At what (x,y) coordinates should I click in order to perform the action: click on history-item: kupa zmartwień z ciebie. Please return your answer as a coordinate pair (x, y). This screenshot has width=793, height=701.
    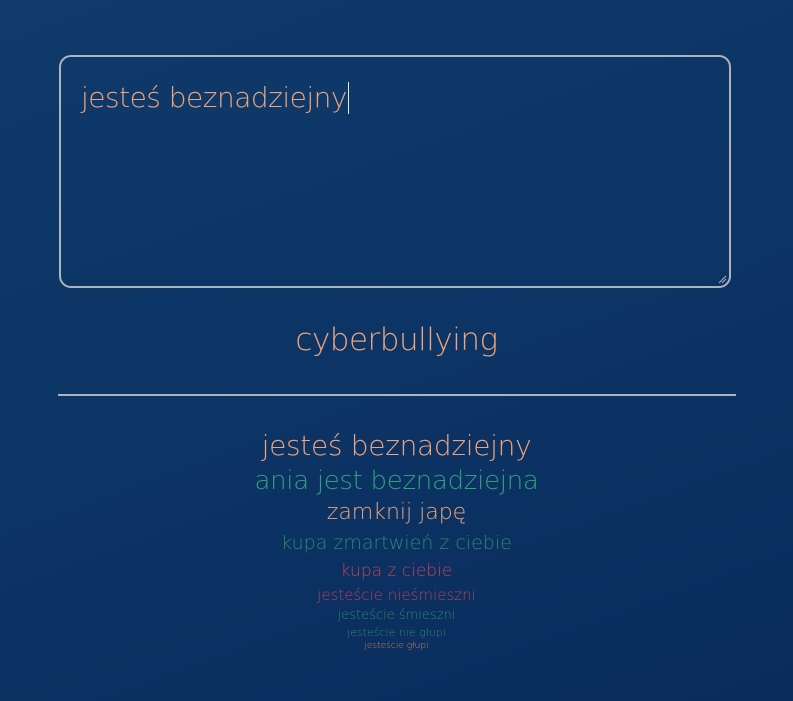
    Looking at the image, I should click on (396, 543).